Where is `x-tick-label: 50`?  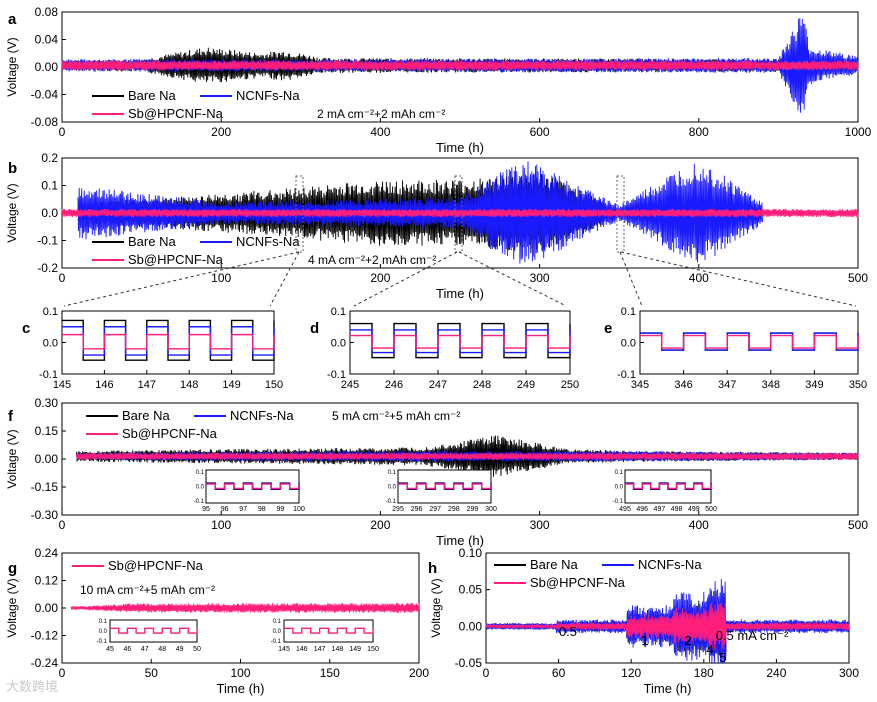
x-tick-label: 50 is located at coordinates (152, 673).